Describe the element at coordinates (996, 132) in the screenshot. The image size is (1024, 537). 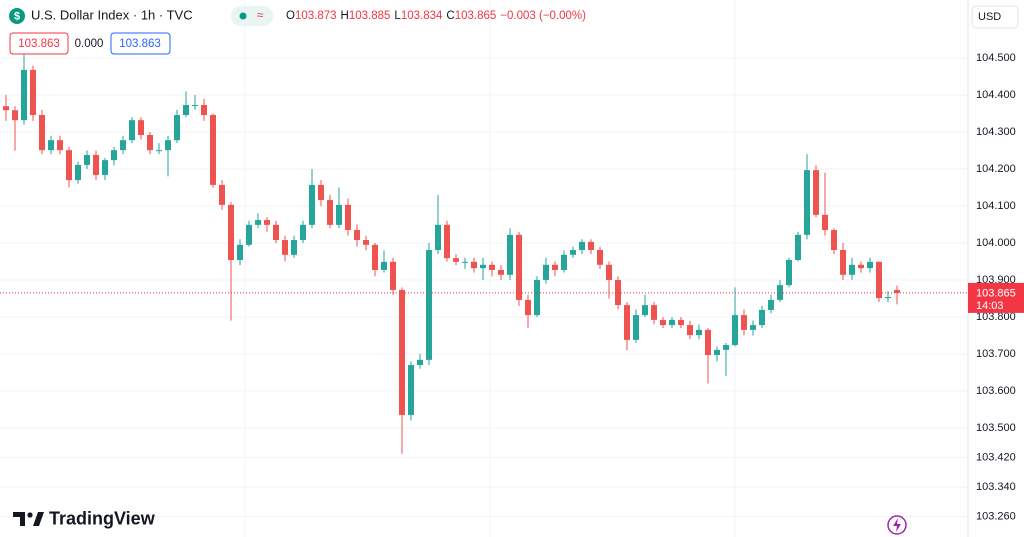
I see `y-tick-label: 104.300` at that location.